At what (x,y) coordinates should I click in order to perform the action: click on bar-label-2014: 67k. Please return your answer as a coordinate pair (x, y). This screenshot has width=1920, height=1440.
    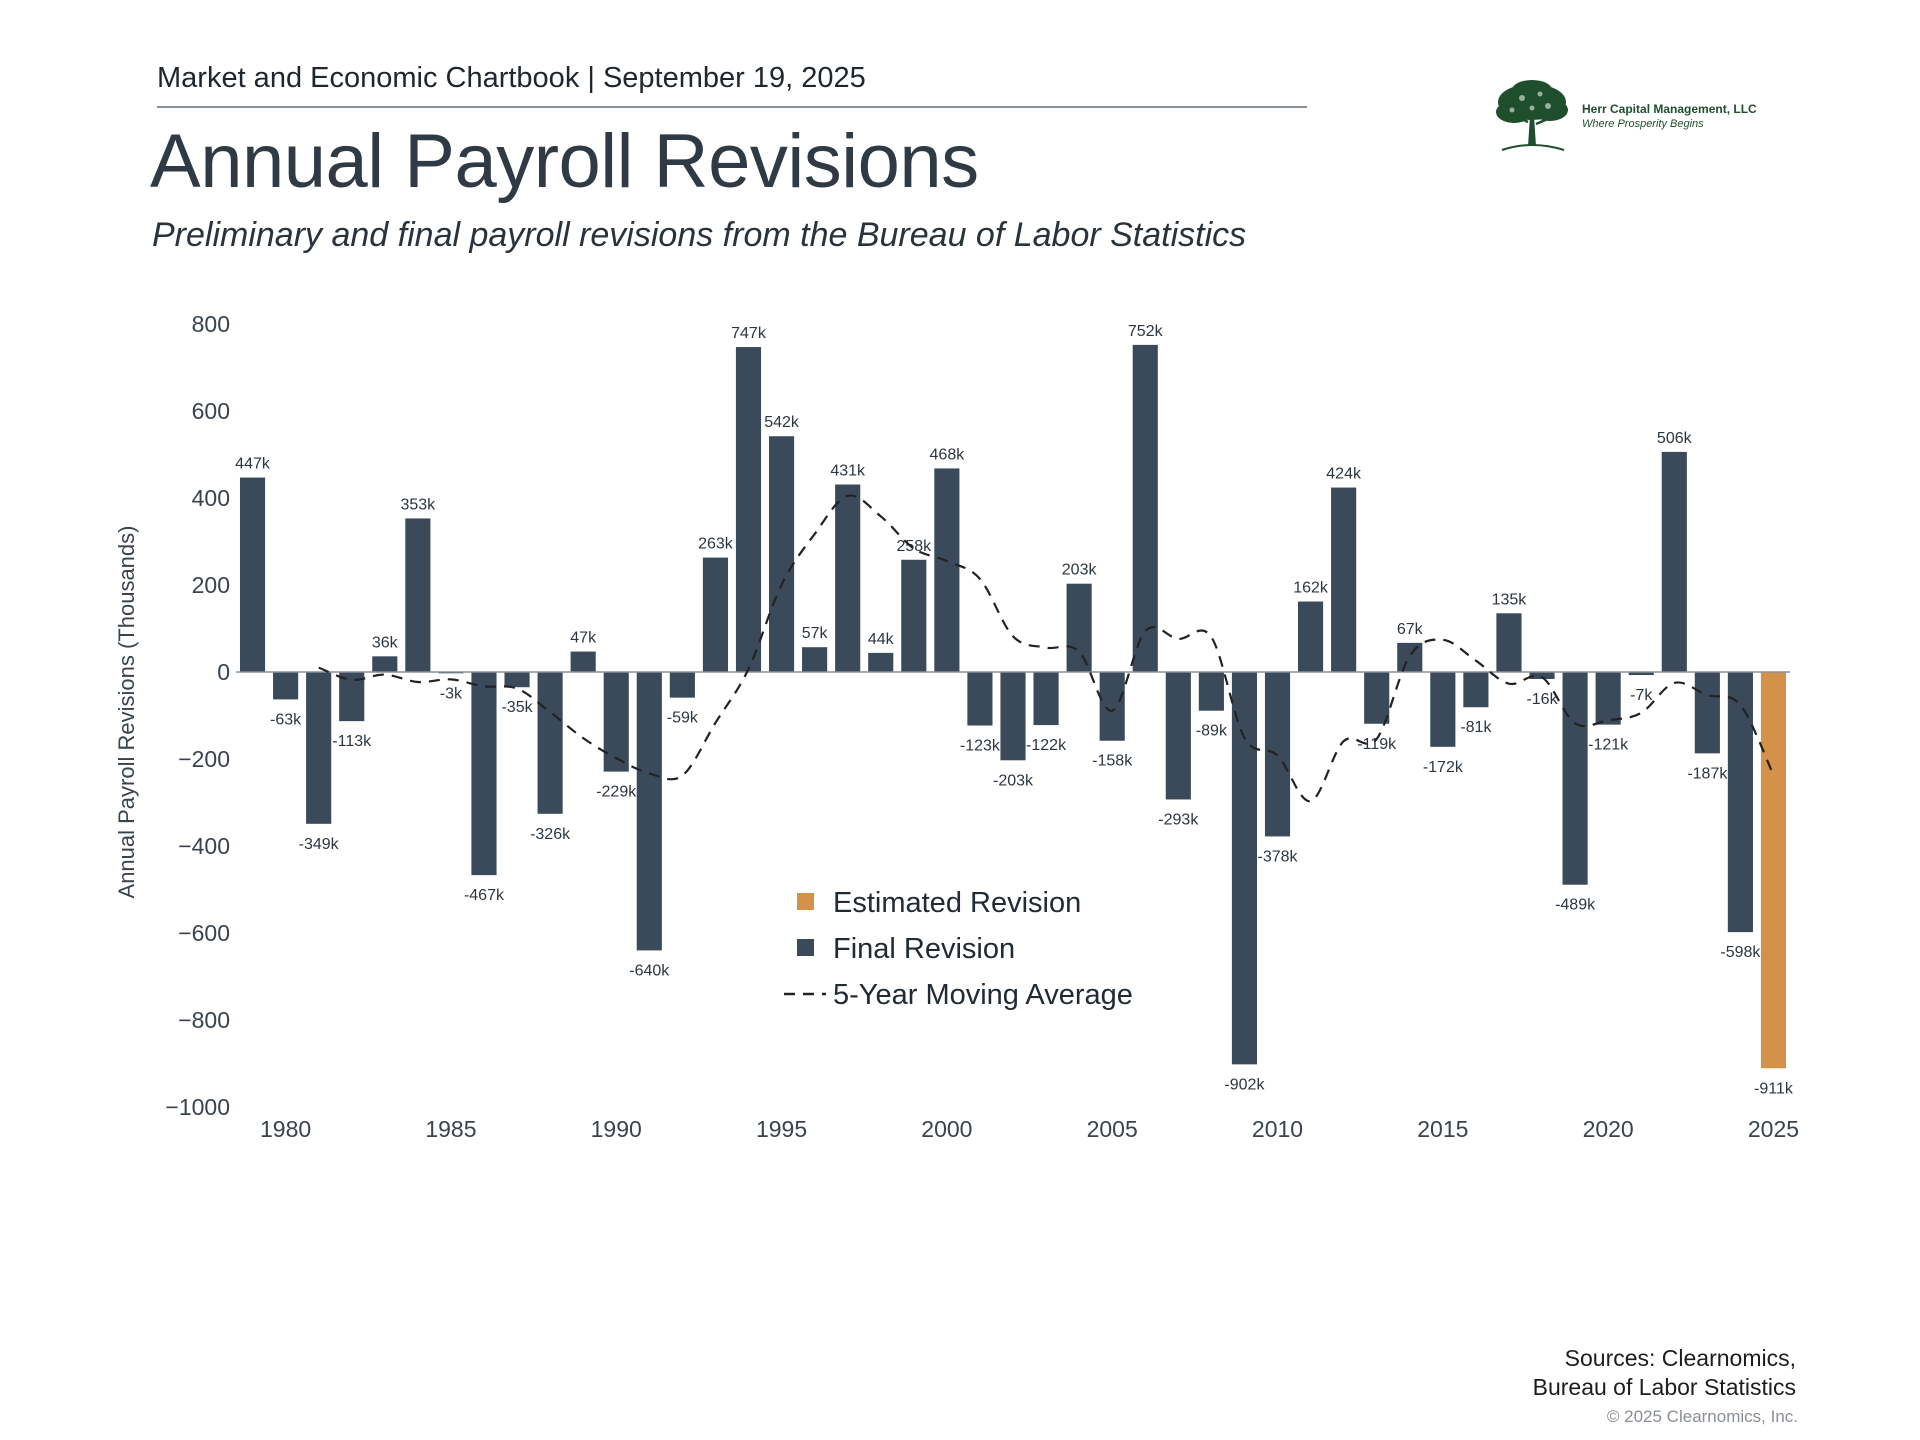
    Looking at the image, I should click on (1410, 629).